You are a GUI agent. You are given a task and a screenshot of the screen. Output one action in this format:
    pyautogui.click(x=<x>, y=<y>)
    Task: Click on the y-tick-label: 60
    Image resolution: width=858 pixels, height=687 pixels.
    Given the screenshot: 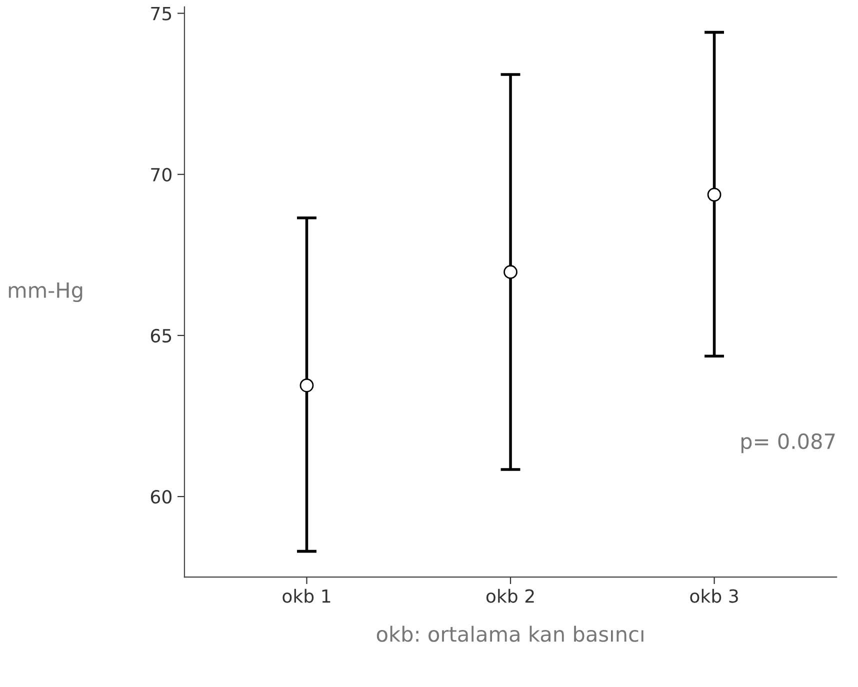 What is the action you would take?
    pyautogui.click(x=161, y=497)
    